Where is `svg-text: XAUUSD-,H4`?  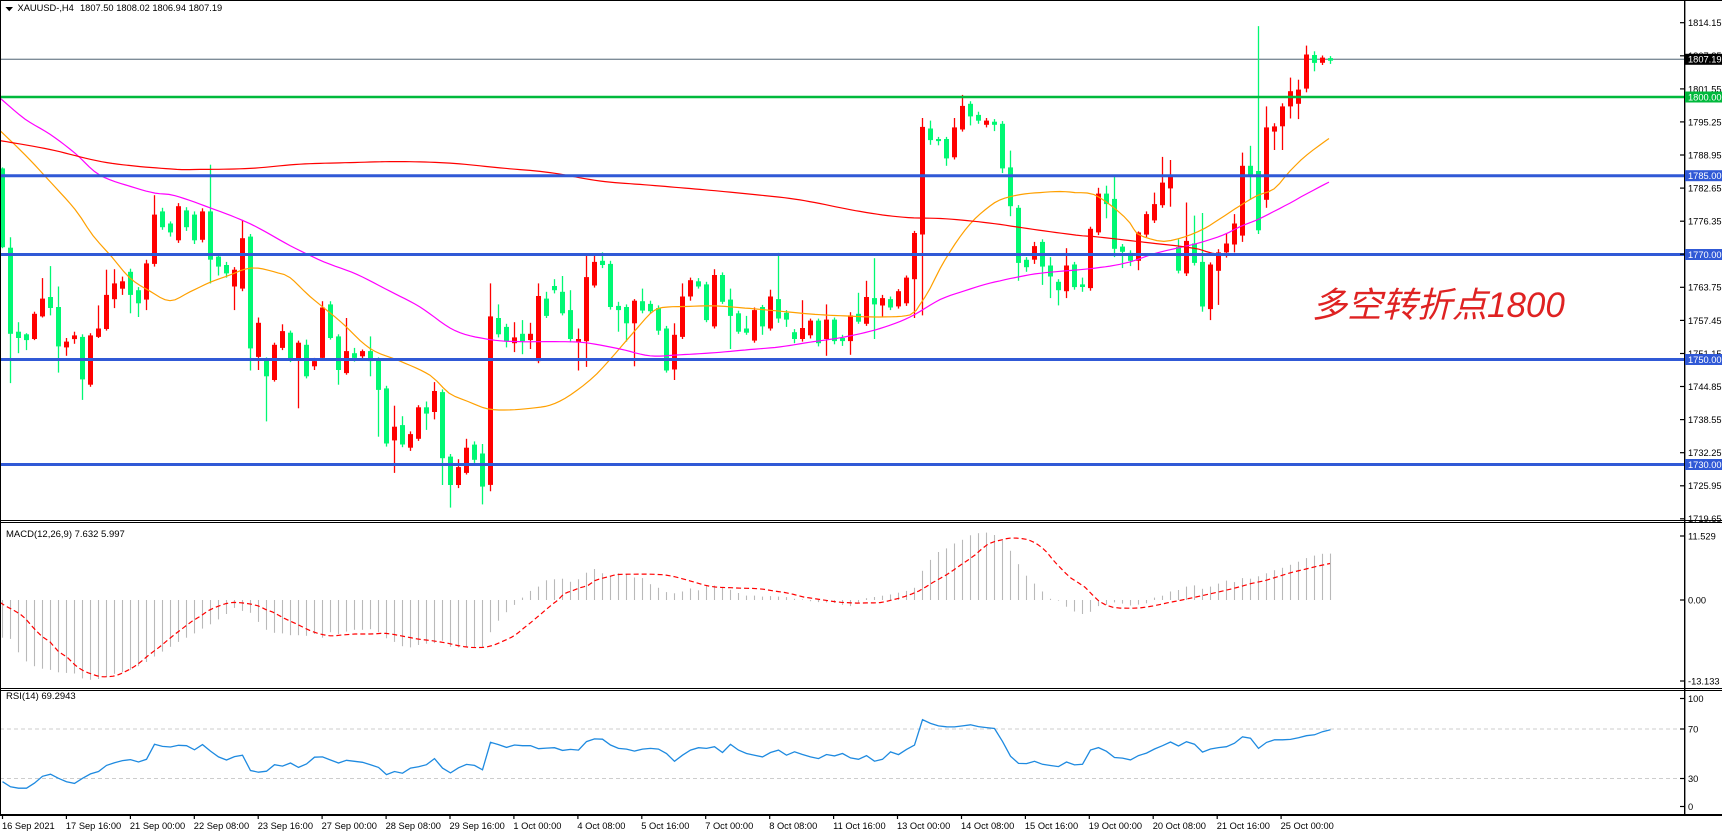
svg-text: XAUUSD-,H4 is located at coordinates (46, 8).